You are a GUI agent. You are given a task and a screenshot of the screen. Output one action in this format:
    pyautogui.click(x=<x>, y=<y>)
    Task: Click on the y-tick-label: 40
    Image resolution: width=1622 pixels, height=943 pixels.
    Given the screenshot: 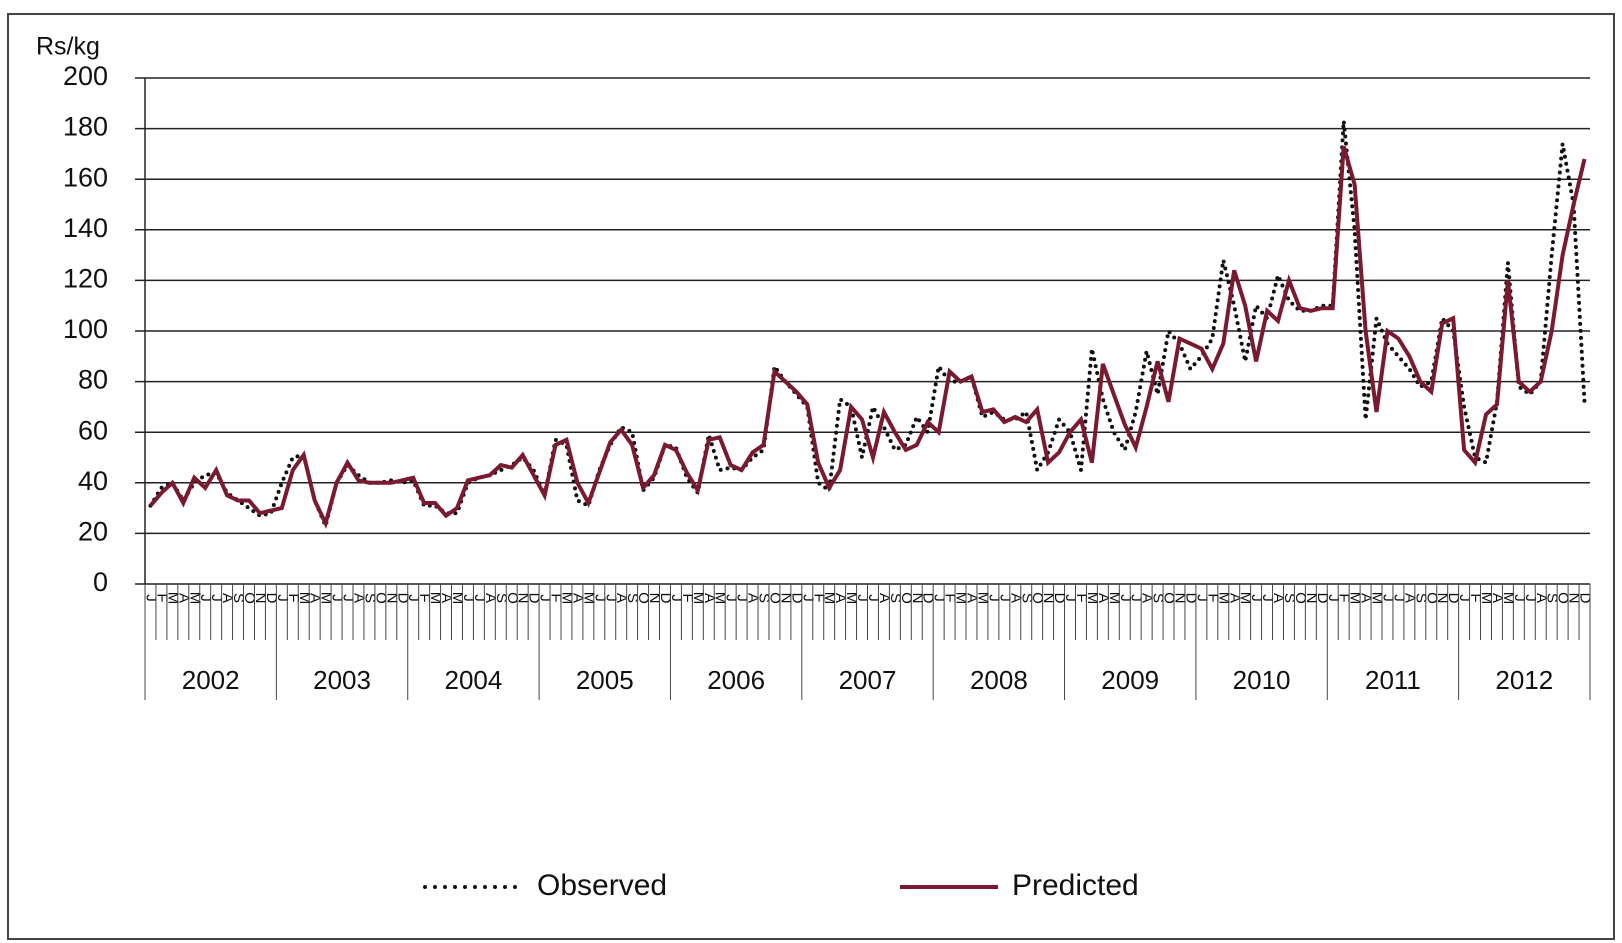 What is the action you would take?
    pyautogui.click(x=93, y=481)
    